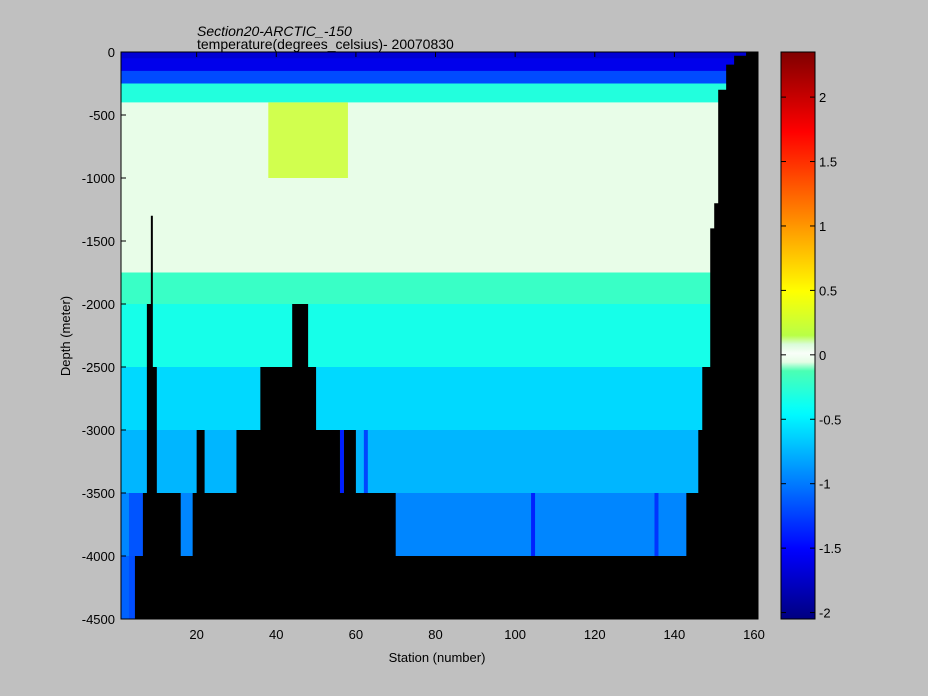  Describe the element at coordinates (830, 548) in the screenshot. I see `colorbar-tick-label: -1.5` at that location.